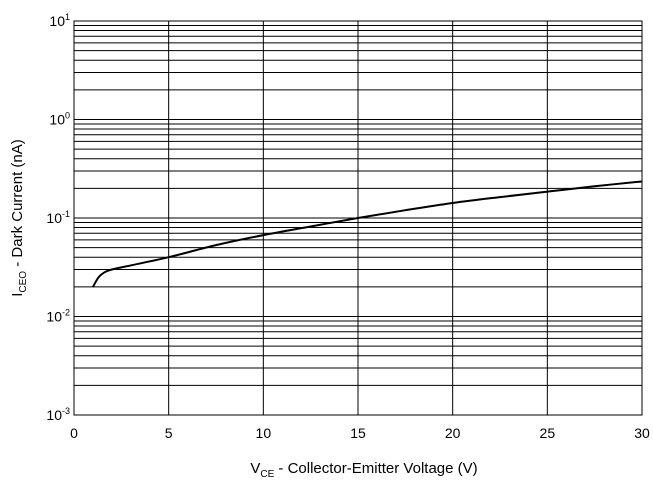 Image resolution: width=653 pixels, height=487 pixels. Describe the element at coordinates (548, 433) in the screenshot. I see `x-tick-label: 25` at that location.